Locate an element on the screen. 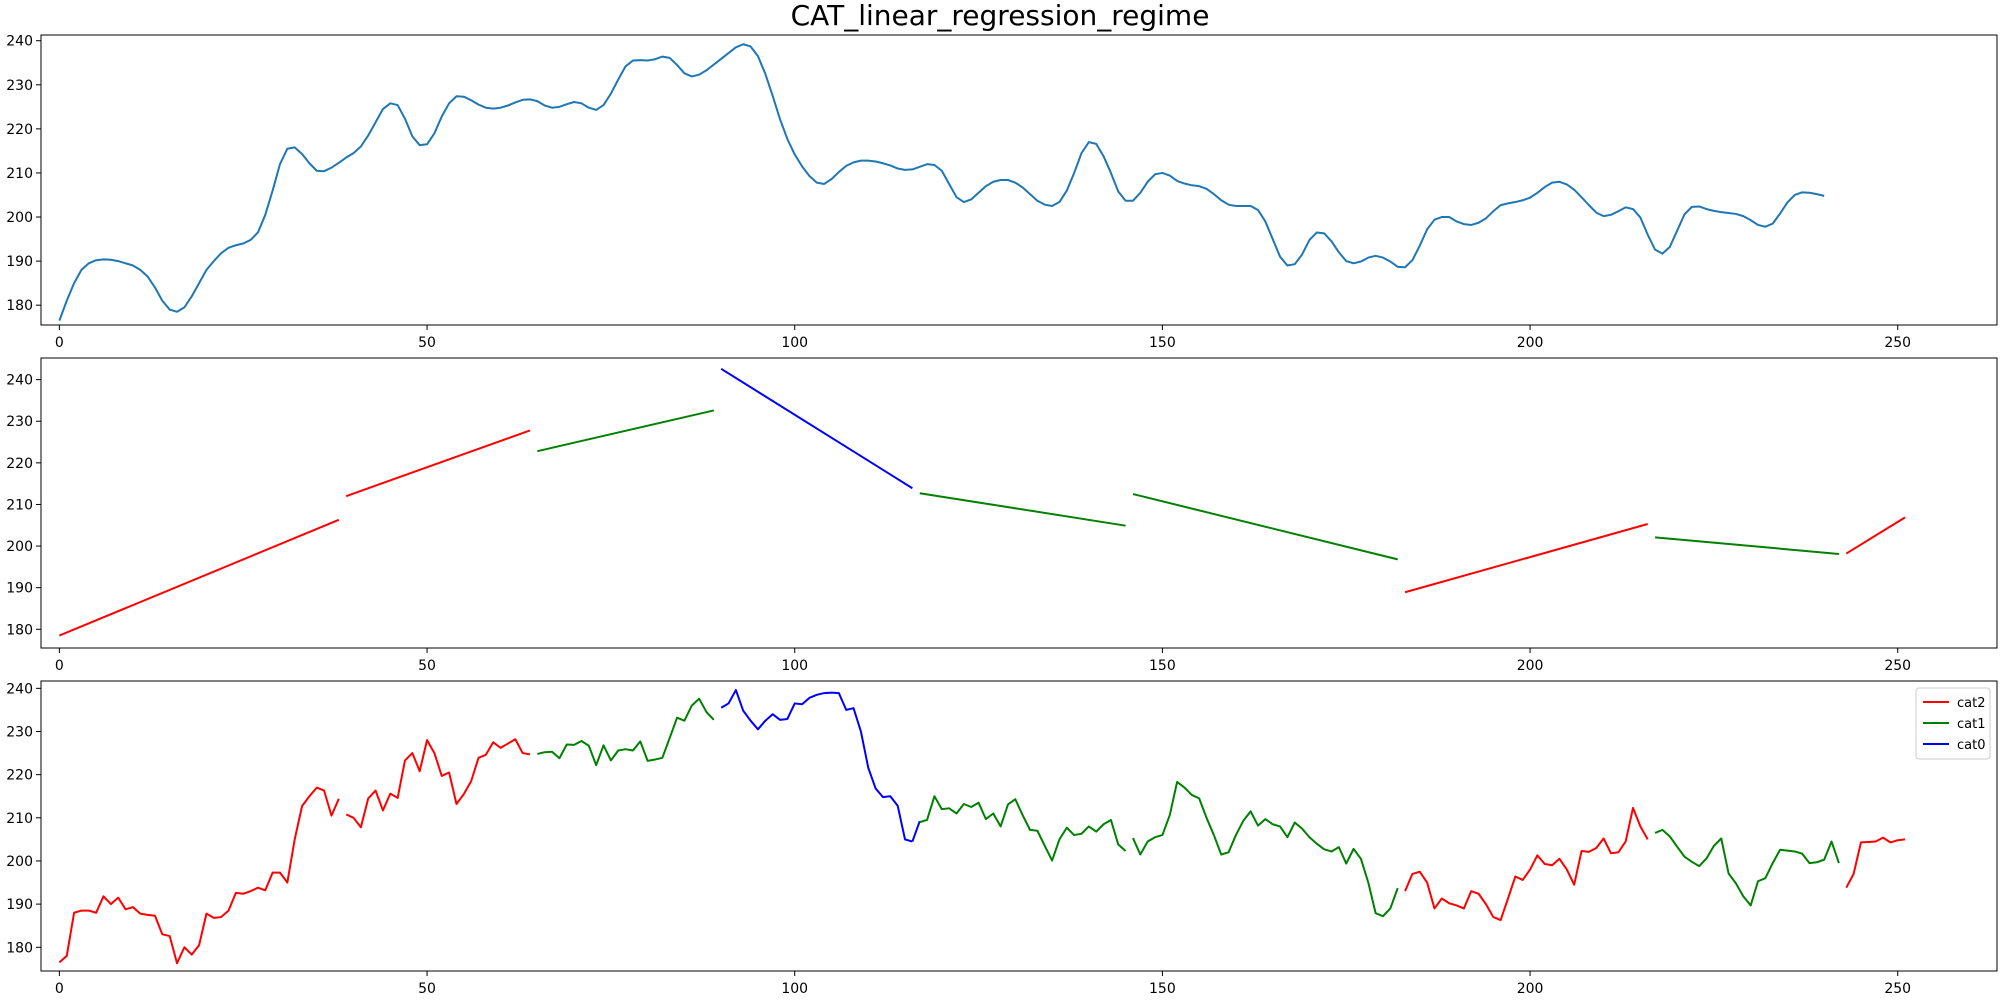 This screenshot has height=1000, width=2000. legend-label-cat1: cat1 is located at coordinates (1971, 724).